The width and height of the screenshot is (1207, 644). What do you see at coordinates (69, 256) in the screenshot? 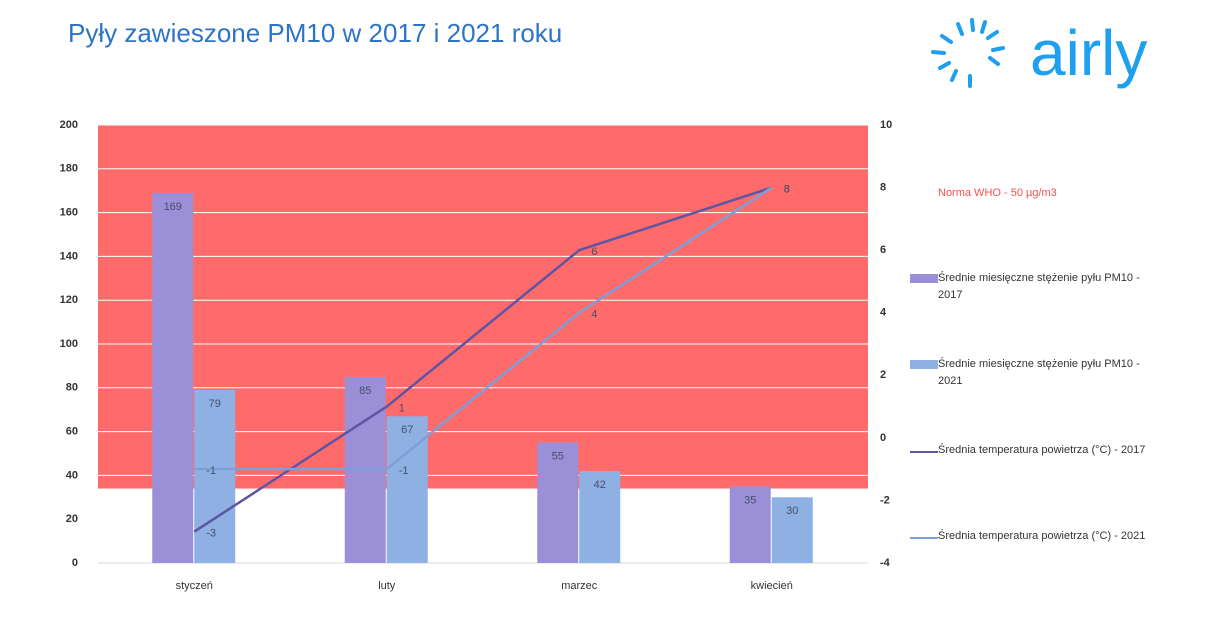
I see `y-tick-label: 140` at bounding box center [69, 256].